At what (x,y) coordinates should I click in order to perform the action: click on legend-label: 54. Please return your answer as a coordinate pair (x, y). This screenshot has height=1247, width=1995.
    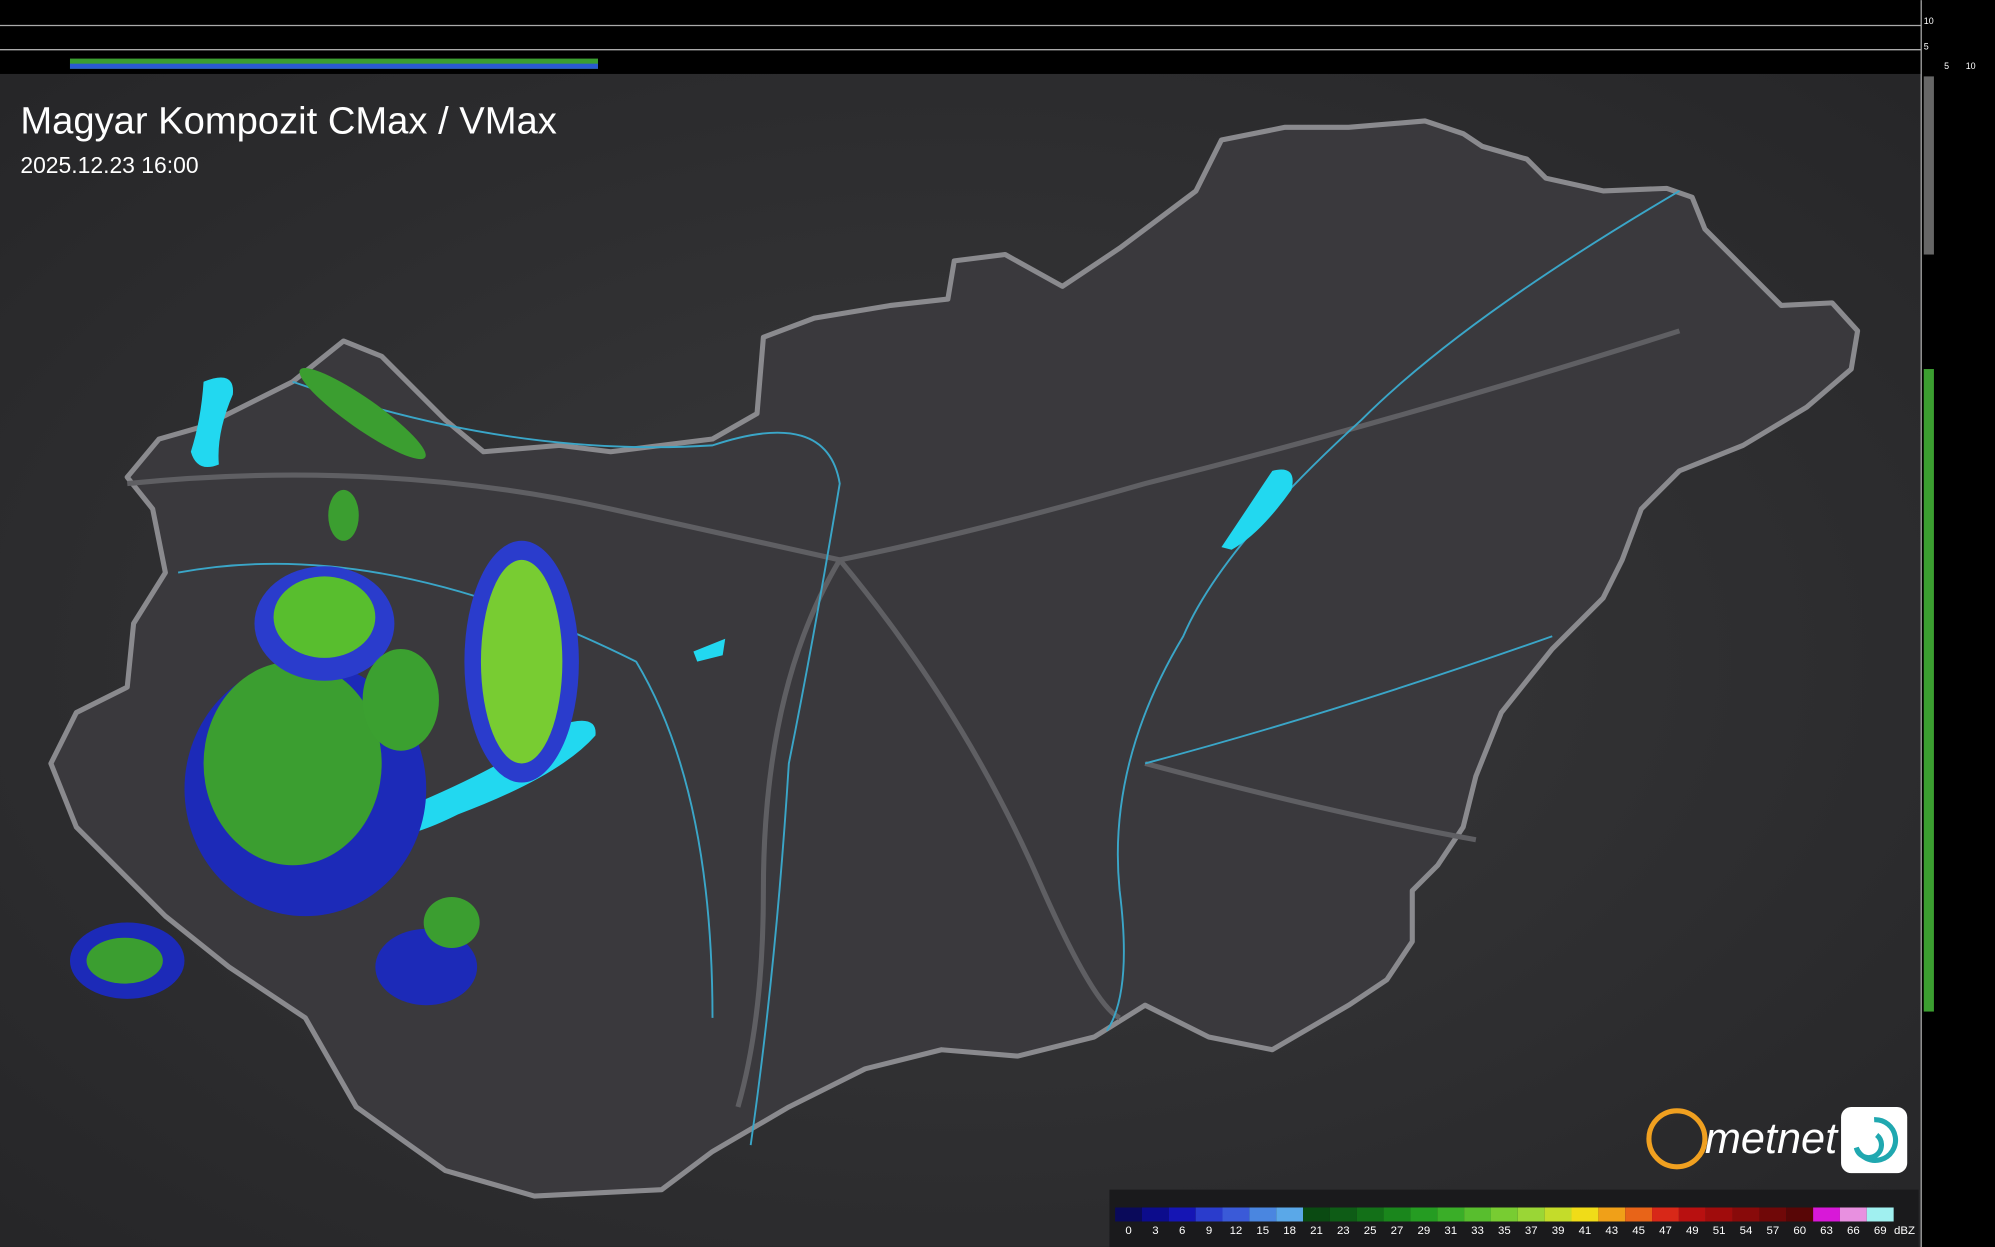
    Looking at the image, I should click on (1746, 1231).